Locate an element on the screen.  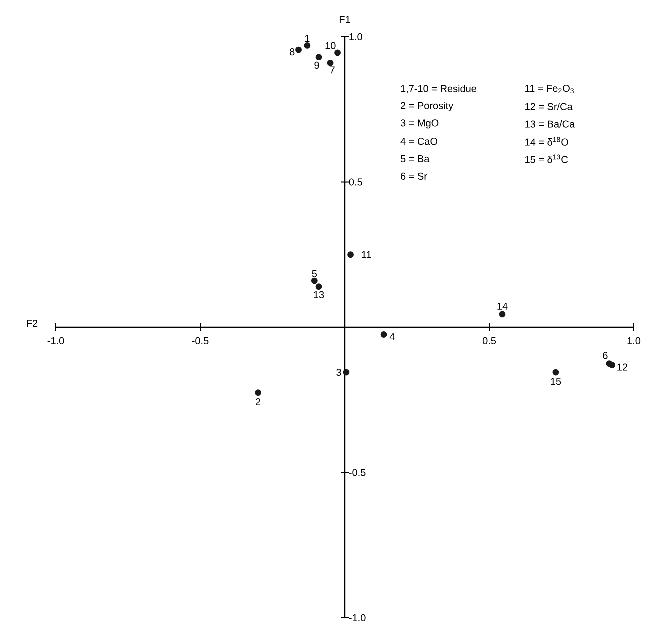
annotation: 1,7-10 = Residue is located at coordinates (438, 89).